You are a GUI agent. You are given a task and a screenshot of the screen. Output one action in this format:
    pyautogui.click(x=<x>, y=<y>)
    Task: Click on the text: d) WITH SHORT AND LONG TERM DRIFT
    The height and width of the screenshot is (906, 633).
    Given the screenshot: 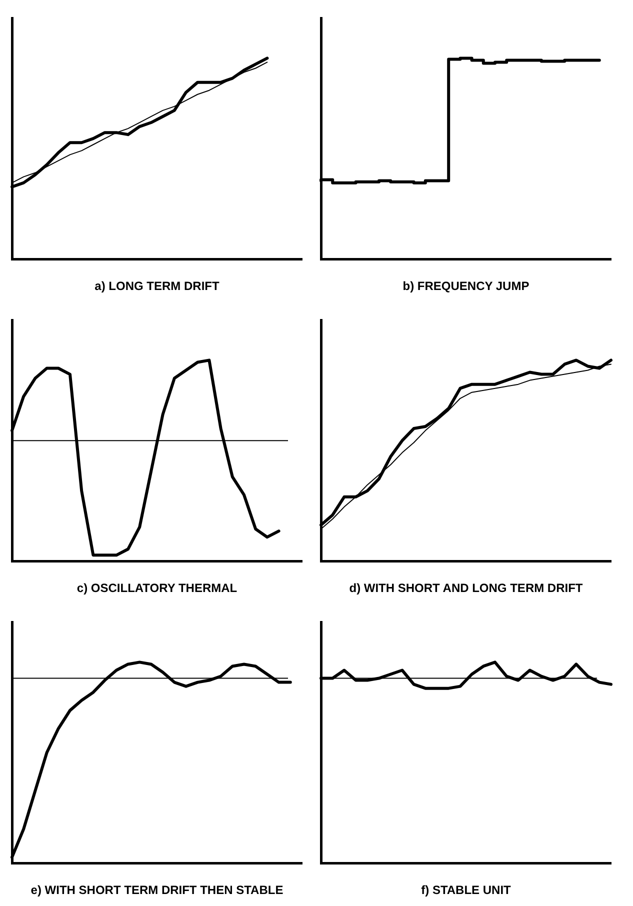 What is the action you would take?
    pyautogui.click(x=466, y=588)
    